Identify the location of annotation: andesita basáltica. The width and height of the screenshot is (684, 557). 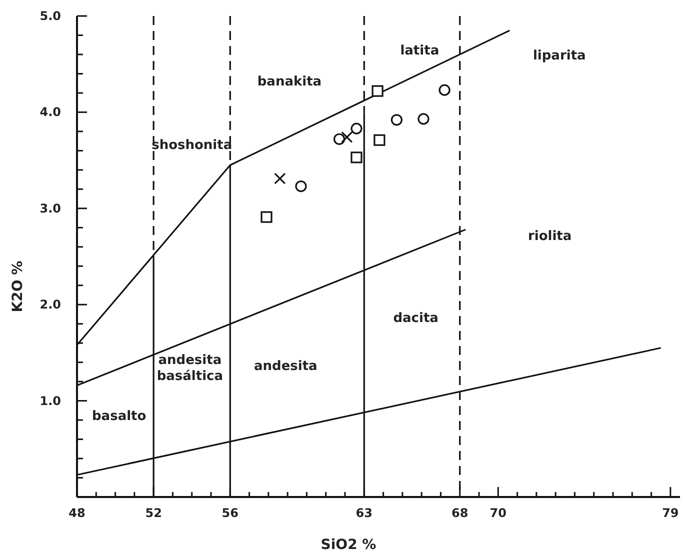
(190, 368).